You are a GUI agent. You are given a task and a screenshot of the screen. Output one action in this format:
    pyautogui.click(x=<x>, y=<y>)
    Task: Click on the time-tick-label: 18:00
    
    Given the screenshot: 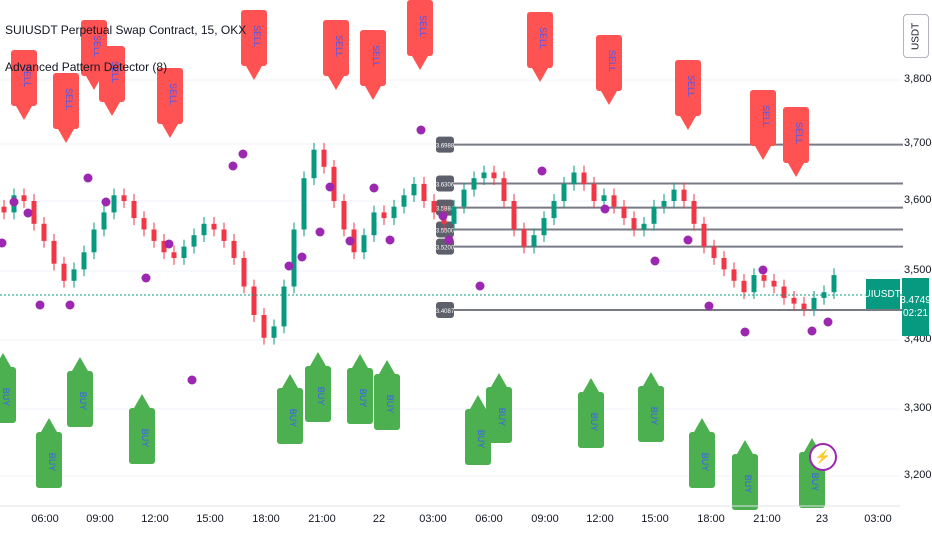 What is the action you would take?
    pyautogui.click(x=711, y=519)
    